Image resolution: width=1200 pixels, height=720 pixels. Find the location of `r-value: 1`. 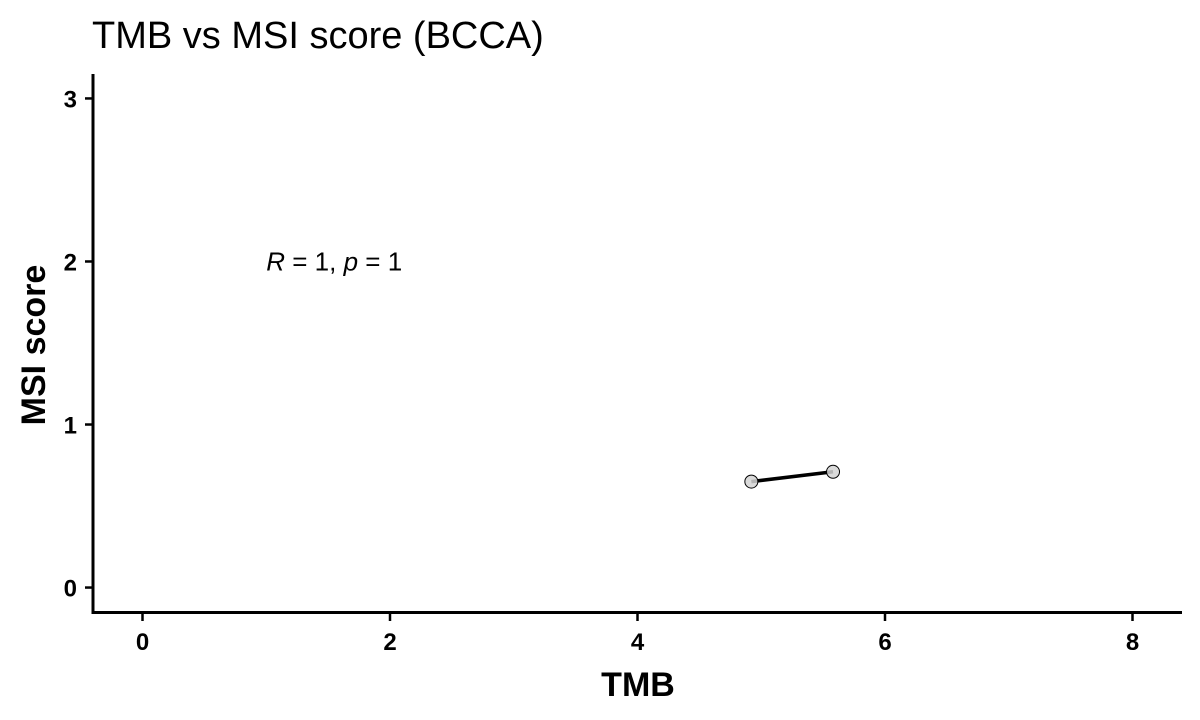

r-value: 1 is located at coordinates (322, 261).